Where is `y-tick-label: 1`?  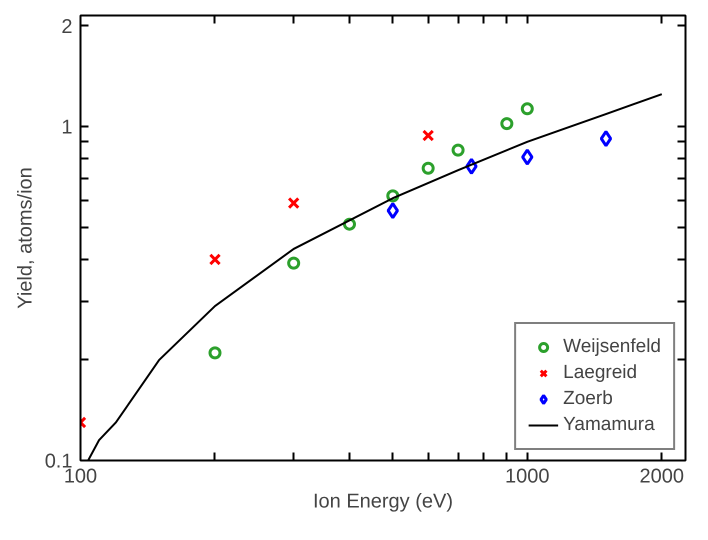 y-tick-label: 1 is located at coordinates (66, 127).